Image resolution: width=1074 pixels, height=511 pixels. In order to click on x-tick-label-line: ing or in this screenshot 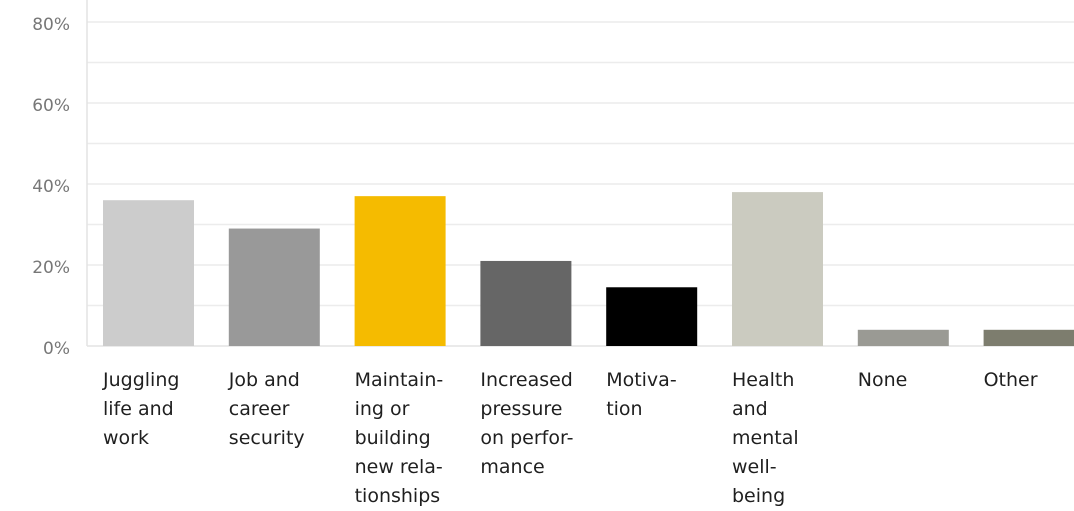, I will do `click(382, 409)`.